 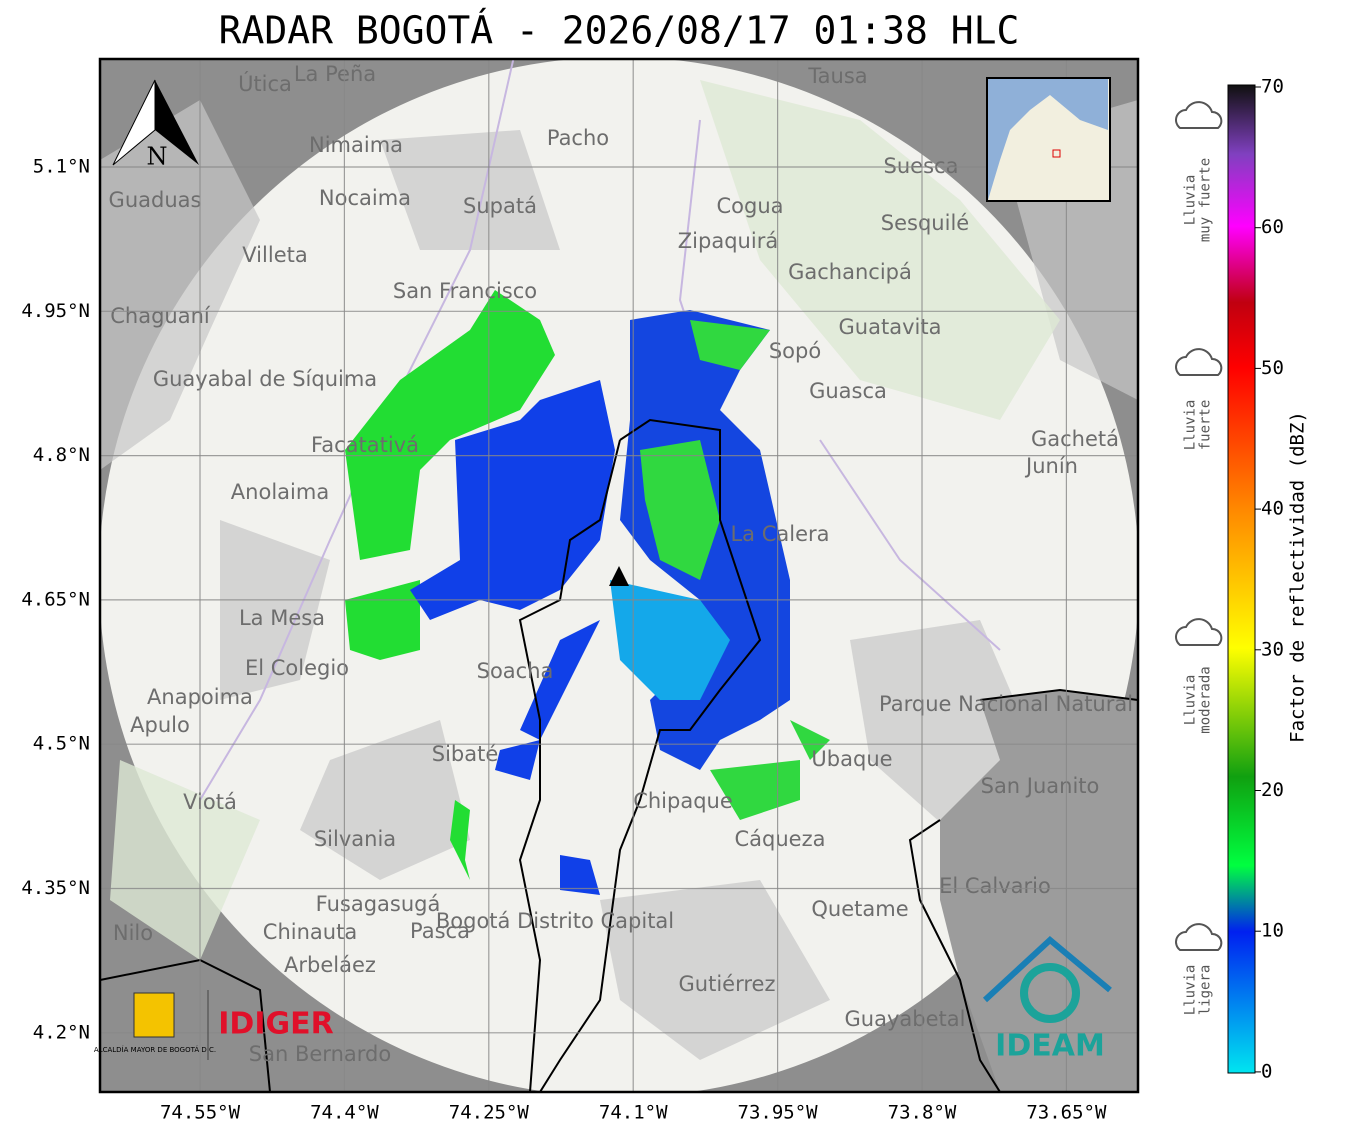 I want to click on logo-text: IDIGER, so click(x=275, y=1024).